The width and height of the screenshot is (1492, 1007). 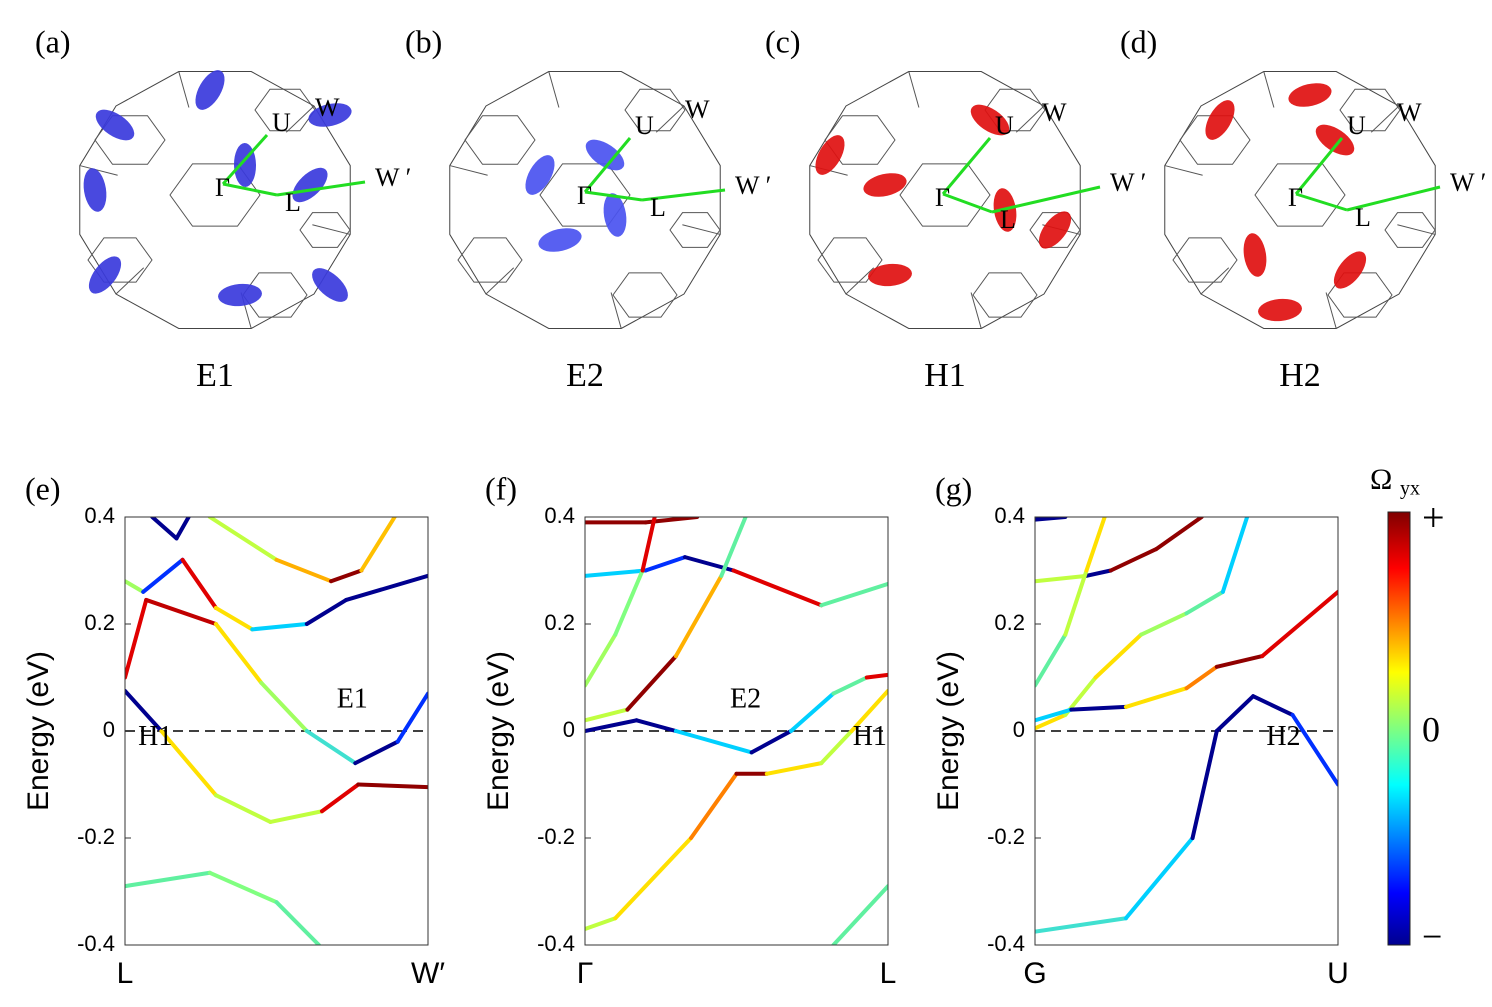 I want to click on k-point-label: L, so click(x=658, y=207).